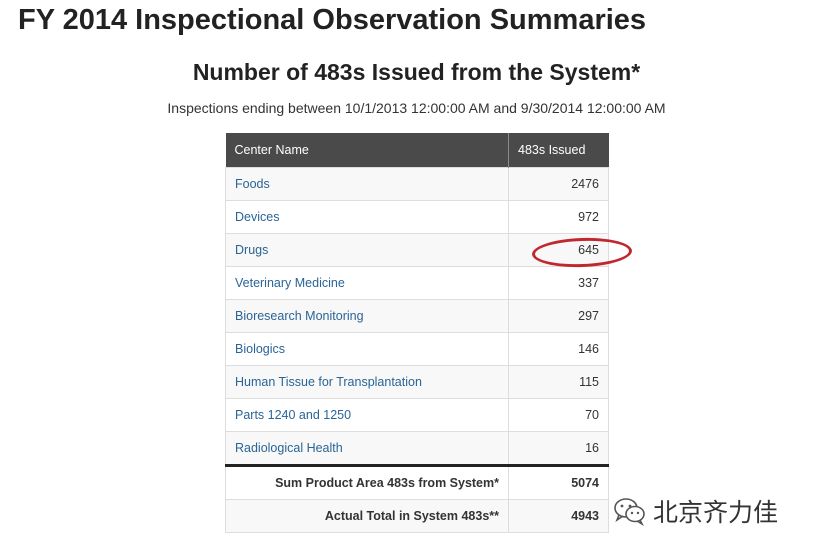  I want to click on center-name-link: Radiological Health, so click(367, 448).